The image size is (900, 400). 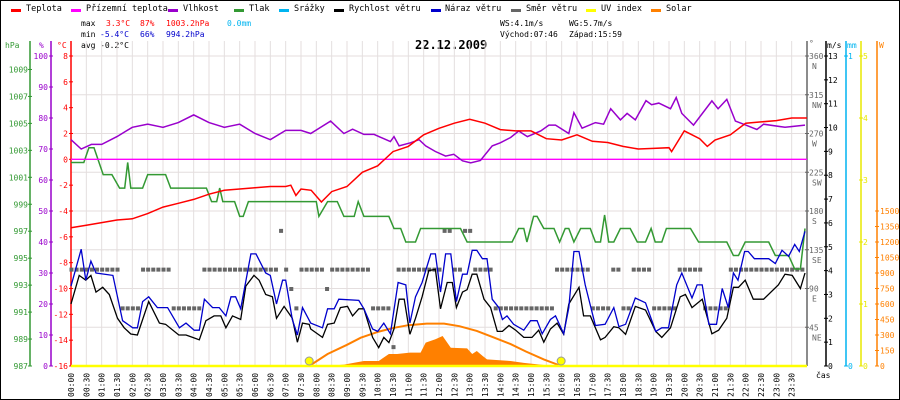 I want to click on temperature-tick-label: -14, so click(x=61, y=340).